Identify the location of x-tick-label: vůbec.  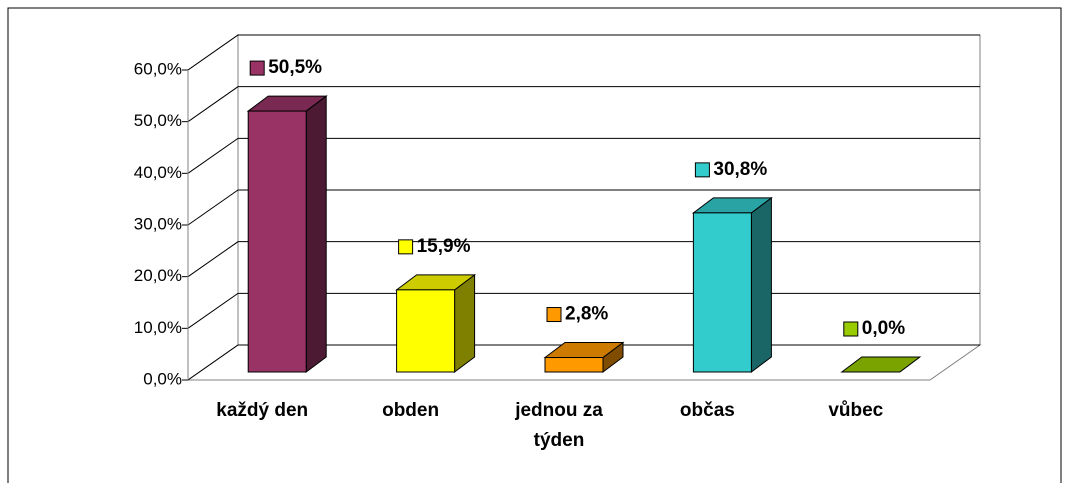
(856, 410).